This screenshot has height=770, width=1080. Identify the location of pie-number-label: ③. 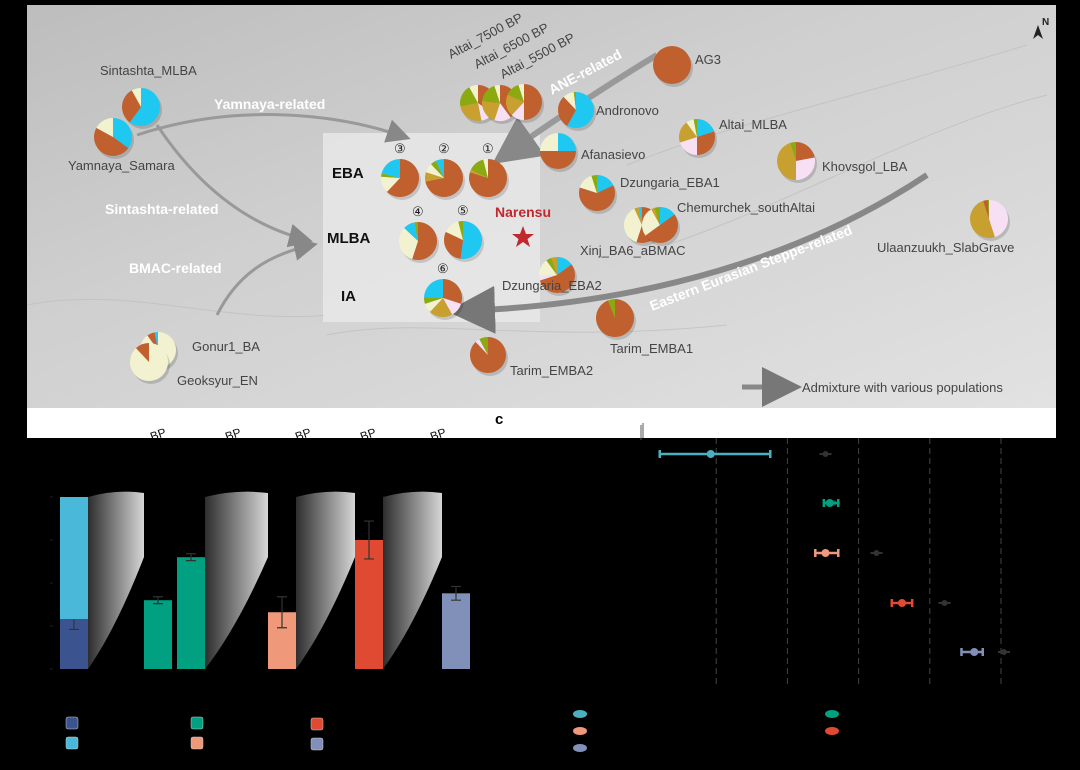
(400, 148).